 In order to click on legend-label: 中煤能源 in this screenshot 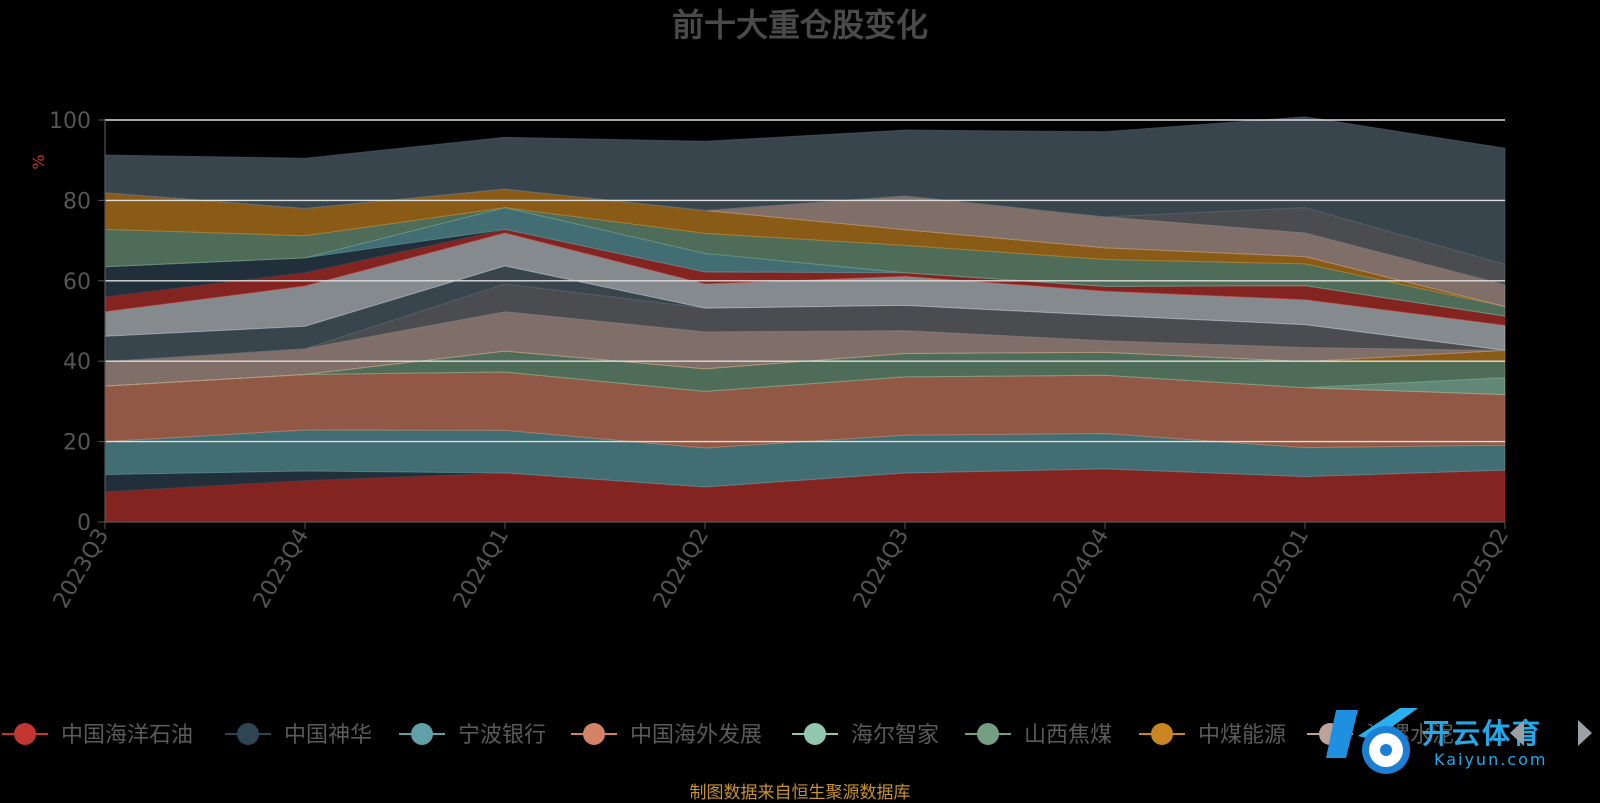, I will do `click(1242, 735)`.